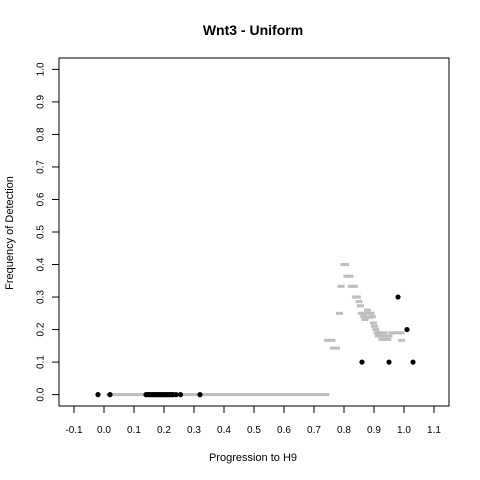  Describe the element at coordinates (374, 430) in the screenshot. I see `x-tick-label: 0.9` at that location.